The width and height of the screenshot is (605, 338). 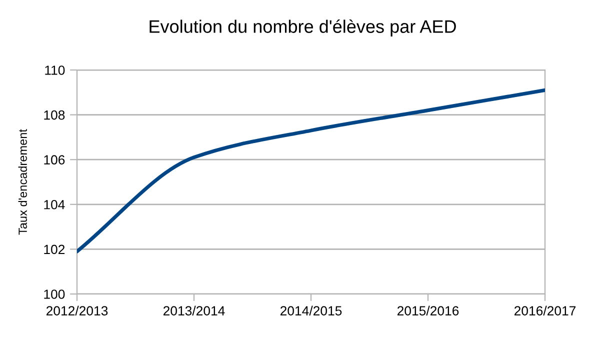 I want to click on y-tick-label: 106, so click(x=54, y=160).